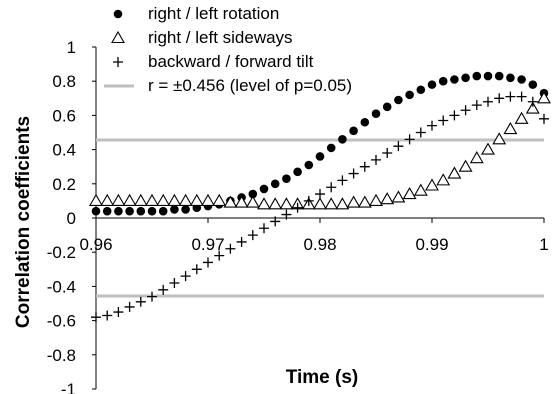 The height and width of the screenshot is (394, 552). What do you see at coordinates (213, 13) in the screenshot?
I see `legend-label-1: right / left rotation` at bounding box center [213, 13].